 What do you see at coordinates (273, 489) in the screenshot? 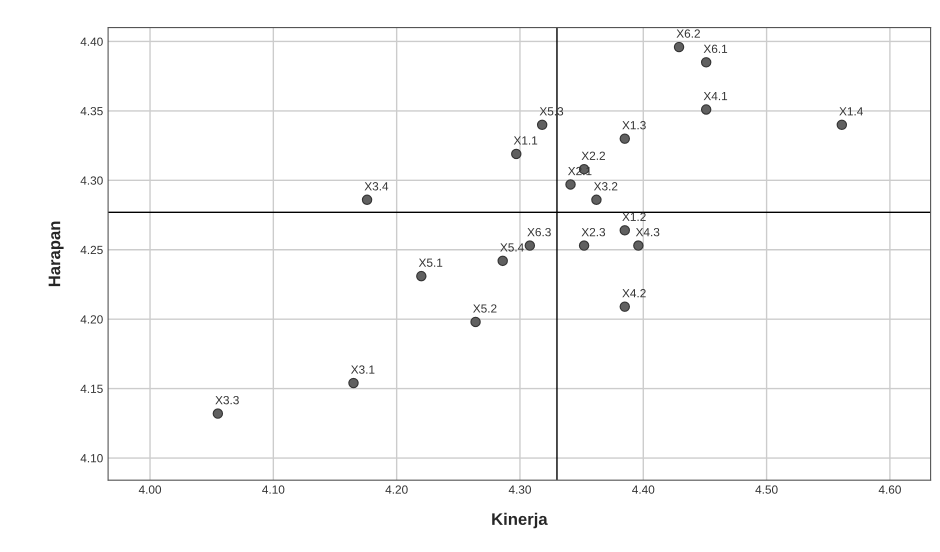
I see `x-tick-label: 4.10` at bounding box center [273, 489].